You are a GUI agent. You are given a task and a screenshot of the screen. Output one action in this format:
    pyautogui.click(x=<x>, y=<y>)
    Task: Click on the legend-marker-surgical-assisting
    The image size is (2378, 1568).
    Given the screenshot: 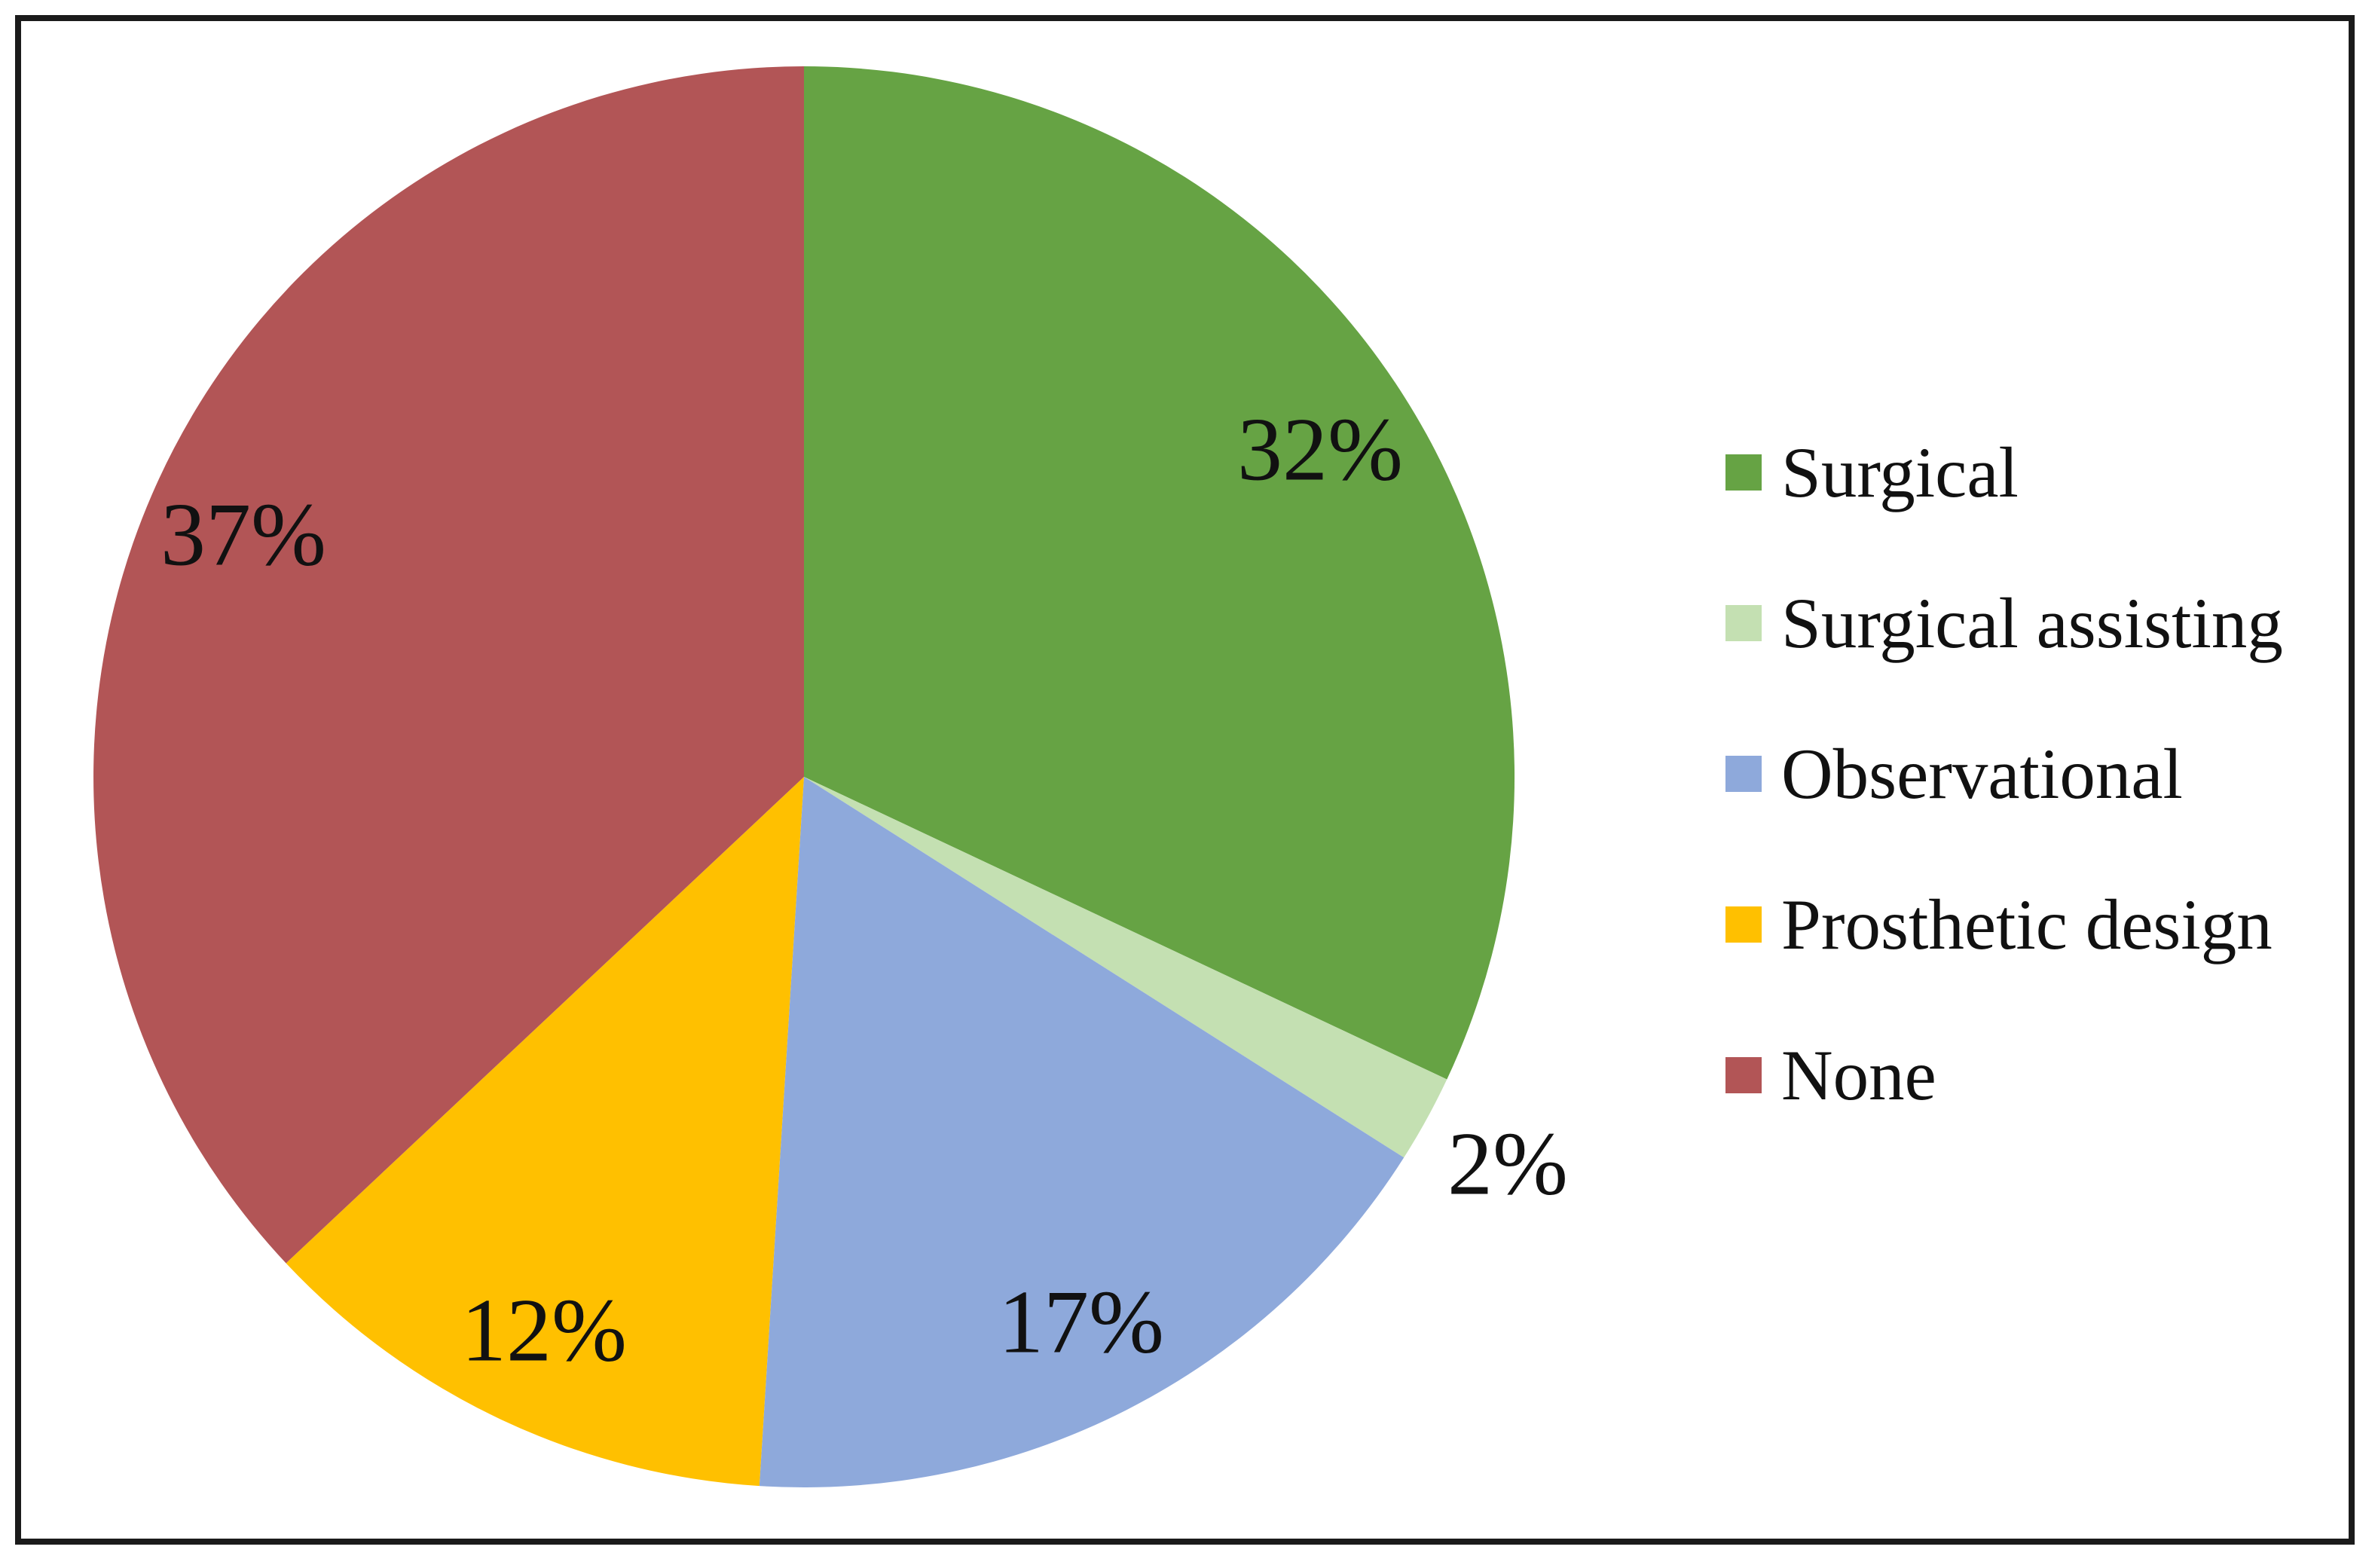 What is the action you would take?
    pyautogui.click(x=1744, y=623)
    